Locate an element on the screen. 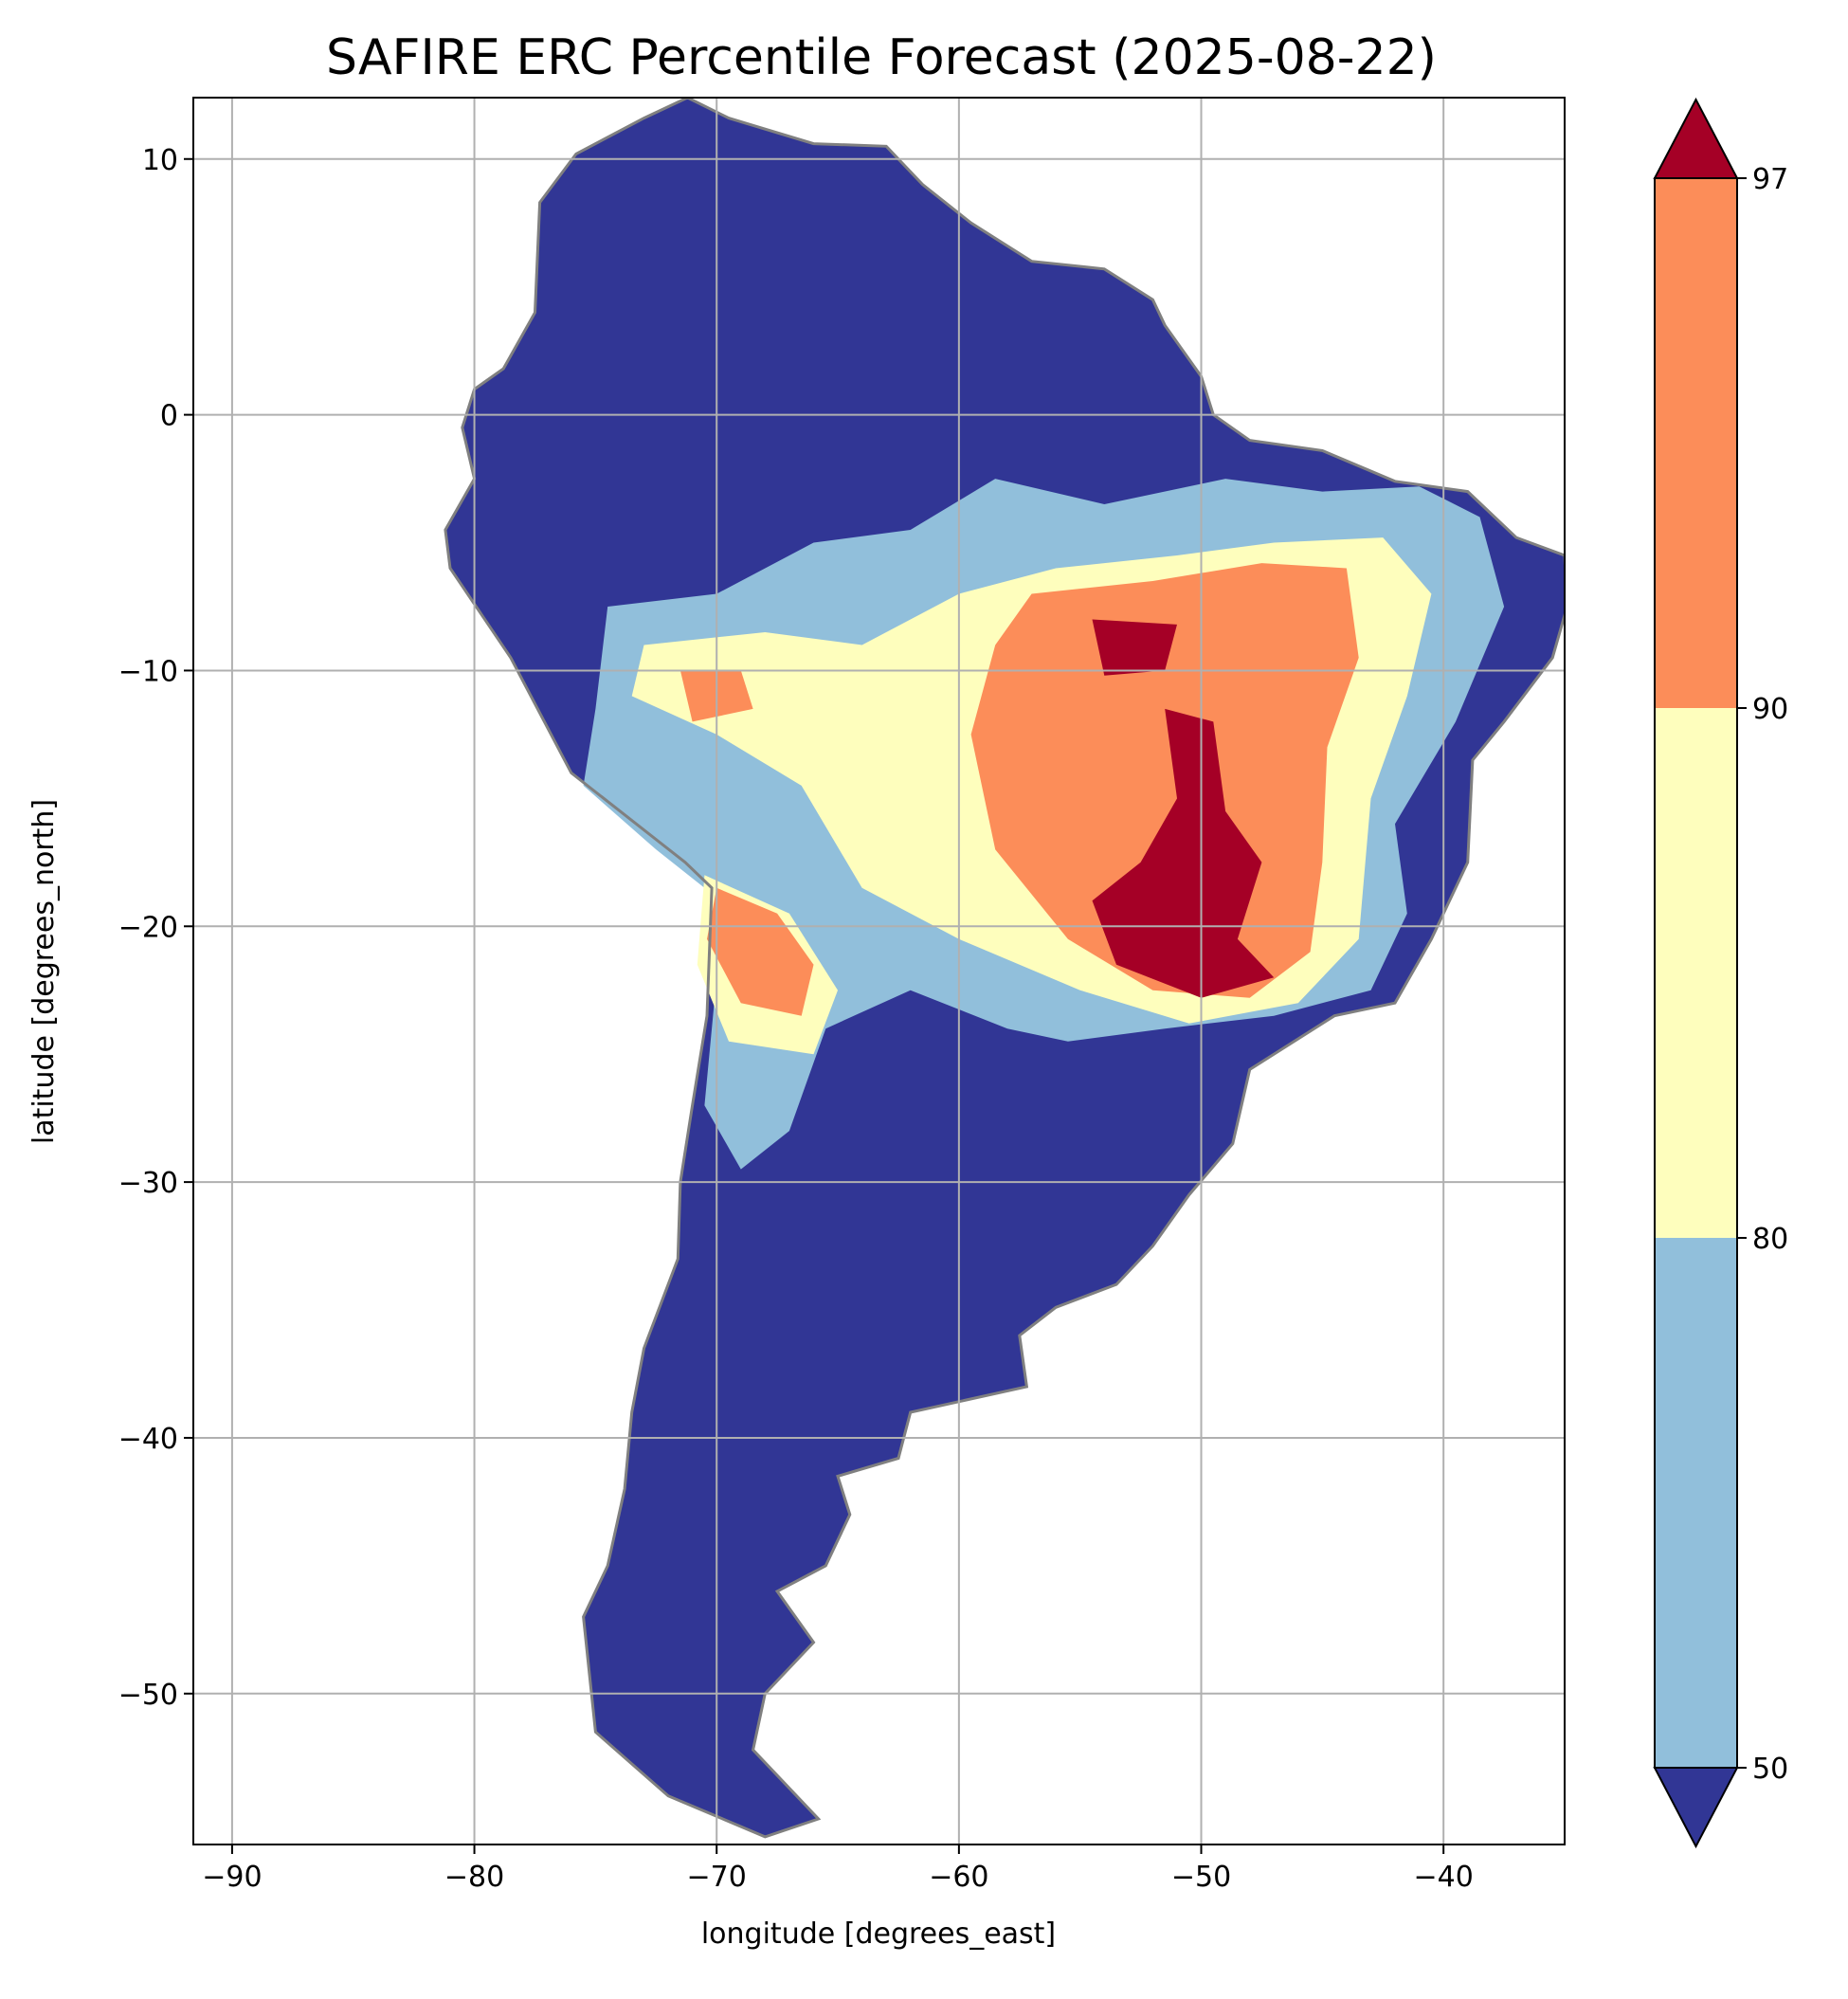 The height and width of the screenshot is (1999, 1848). x-axis-ticks: −90 −80 −70 −60 −50 −40 is located at coordinates (838, 1870).